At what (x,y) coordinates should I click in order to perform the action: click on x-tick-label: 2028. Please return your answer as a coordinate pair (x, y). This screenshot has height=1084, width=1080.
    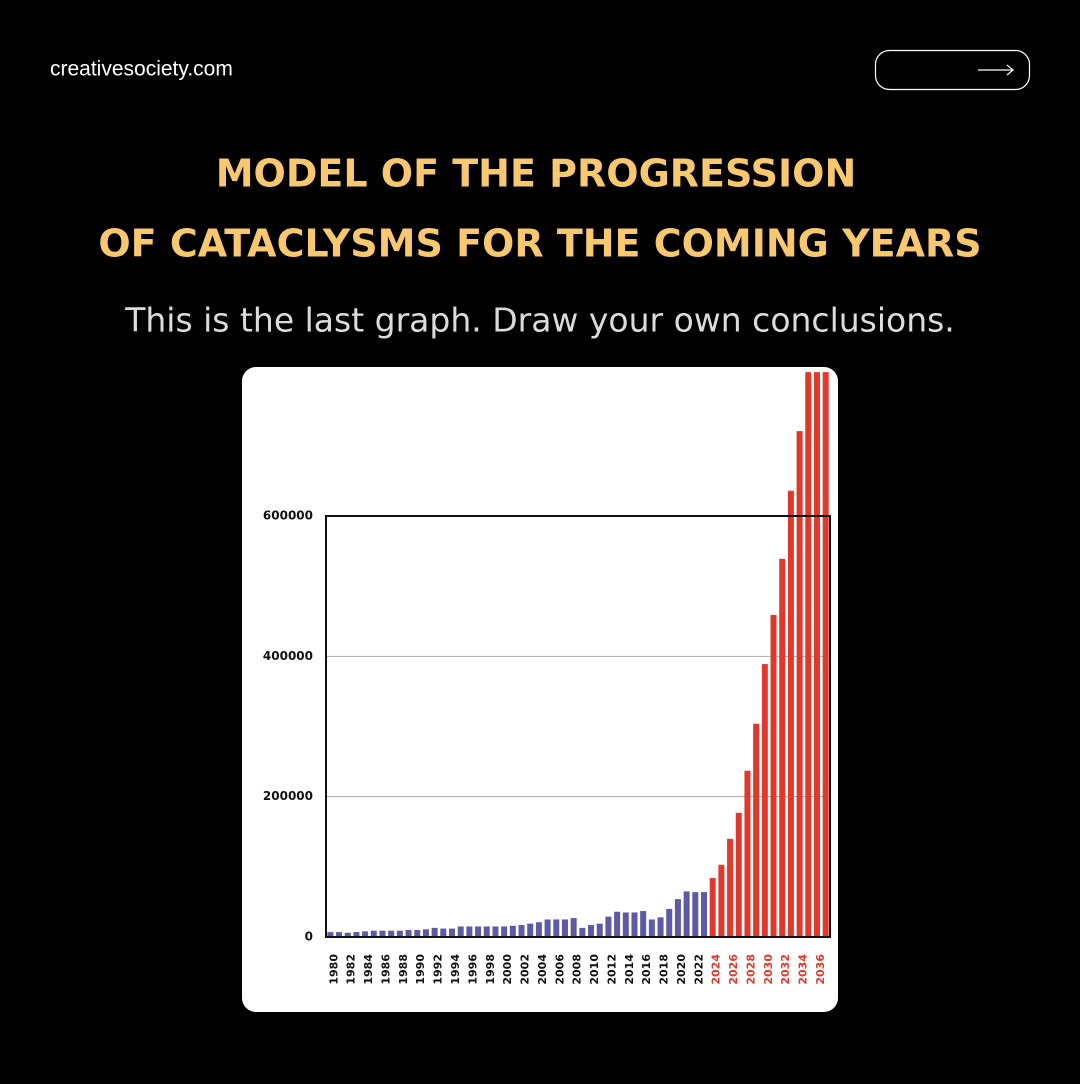
    Looking at the image, I should click on (750, 969).